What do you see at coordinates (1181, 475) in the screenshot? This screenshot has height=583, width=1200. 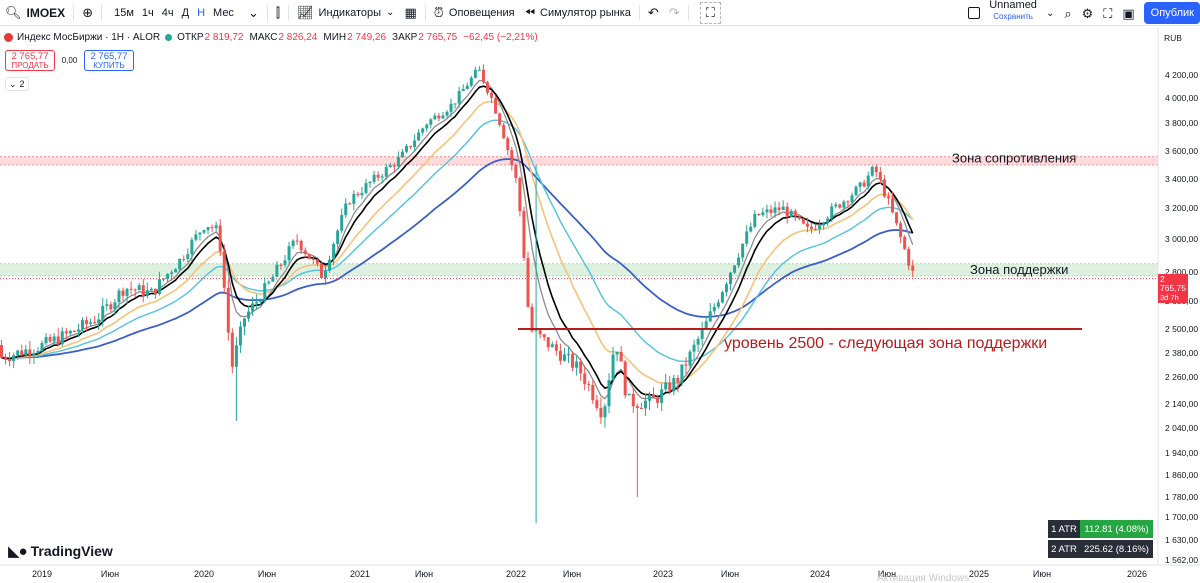 I see `price-tick-label: 1 860,00` at bounding box center [1181, 475].